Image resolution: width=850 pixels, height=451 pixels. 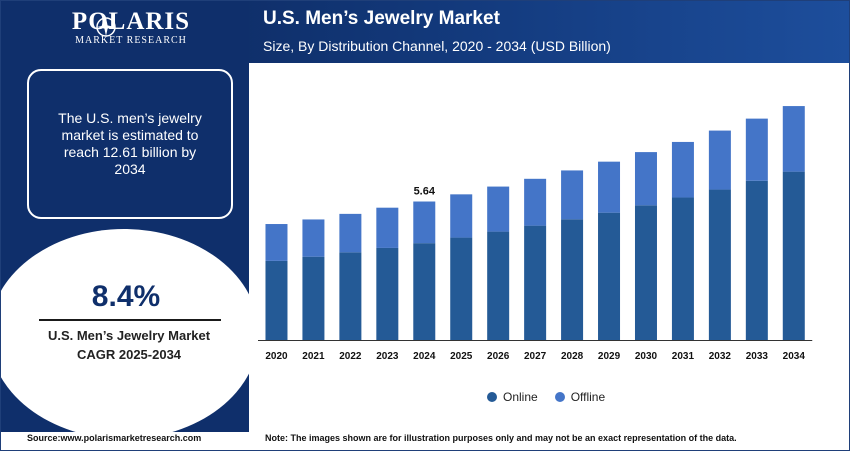 I want to click on bar-online-2022, so click(x=350, y=296).